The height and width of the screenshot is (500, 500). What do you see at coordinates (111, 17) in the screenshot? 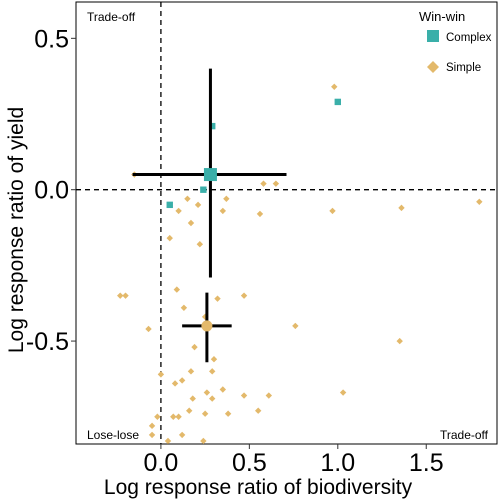
I see `quadrant-label-top-left: Trade-off` at bounding box center [111, 17].